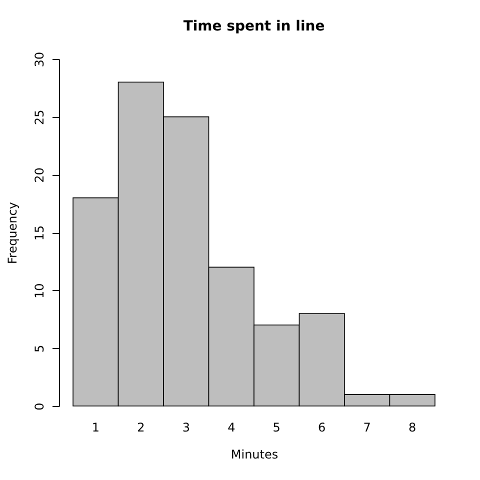 The image size is (480, 480). Describe the element at coordinates (96, 427) in the screenshot. I see `x-tick-label: 1` at that location.